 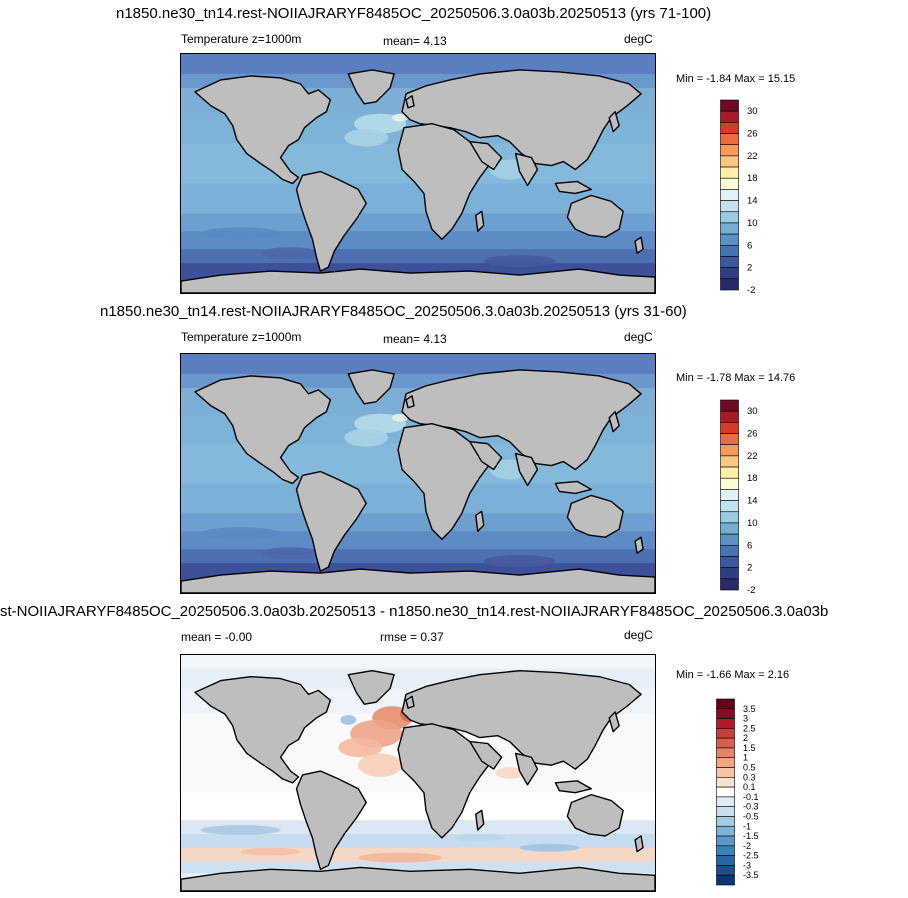 I want to click on panel-2-colorbar: 30 26 22 18 14 10 6 2 -2, so click(x=750, y=497).